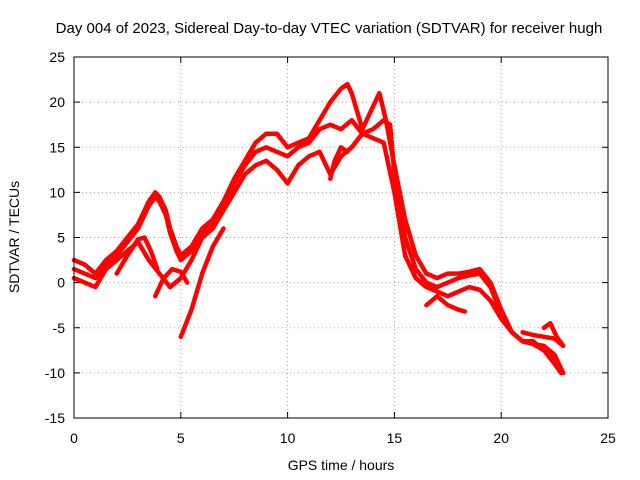 This screenshot has width=640, height=480. Describe the element at coordinates (61, 283) in the screenshot. I see `y-tick-label-3: 0` at that location.